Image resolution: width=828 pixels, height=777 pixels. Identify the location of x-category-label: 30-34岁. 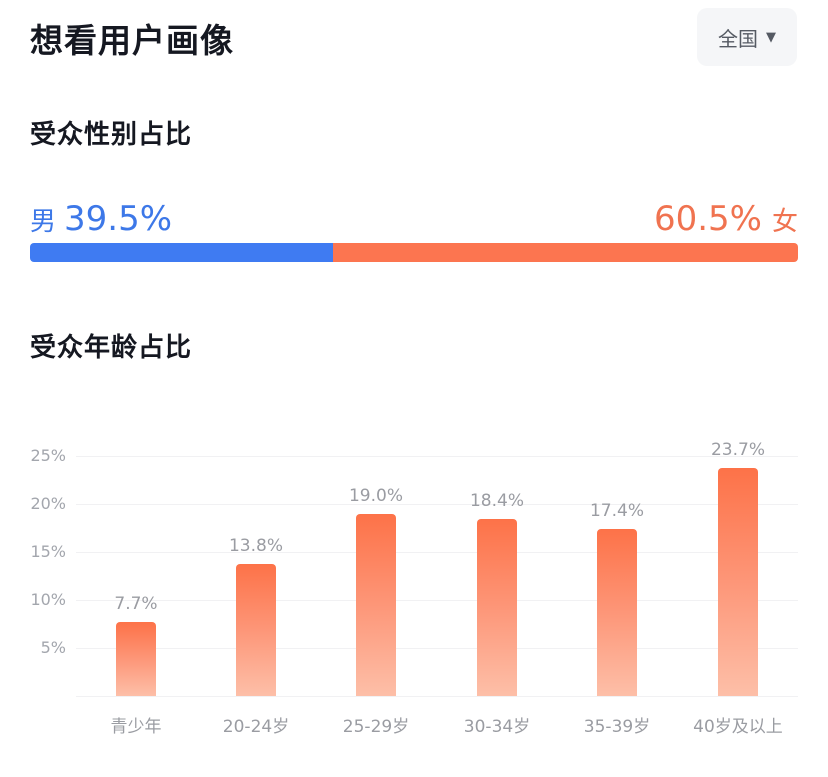
(497, 727).